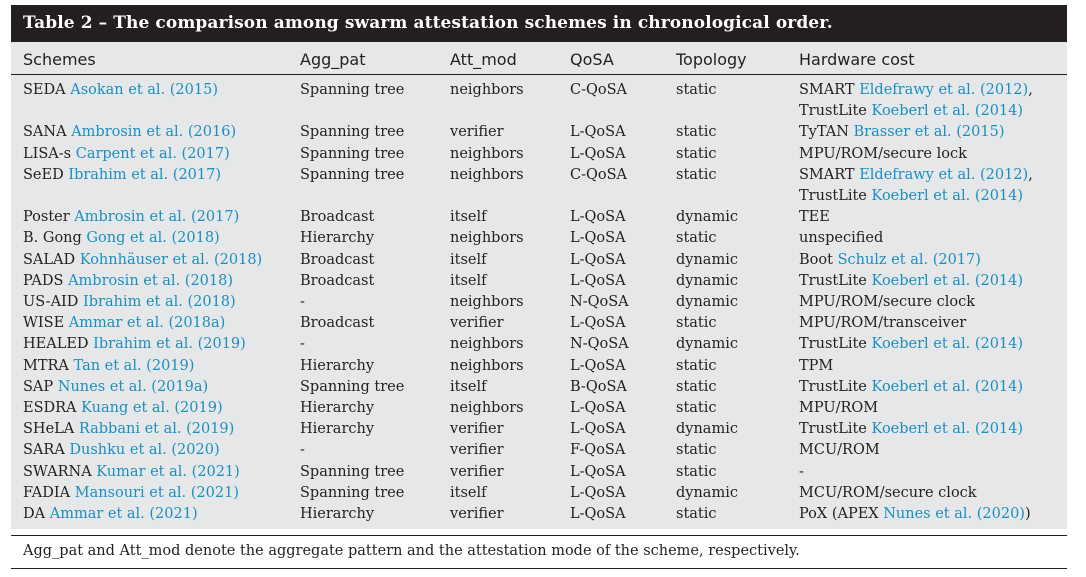 This screenshot has width=1086, height=577. What do you see at coordinates (159, 302) in the screenshot?
I see `scheme-citation-link: Ibrahim et al. (2018)` at bounding box center [159, 302].